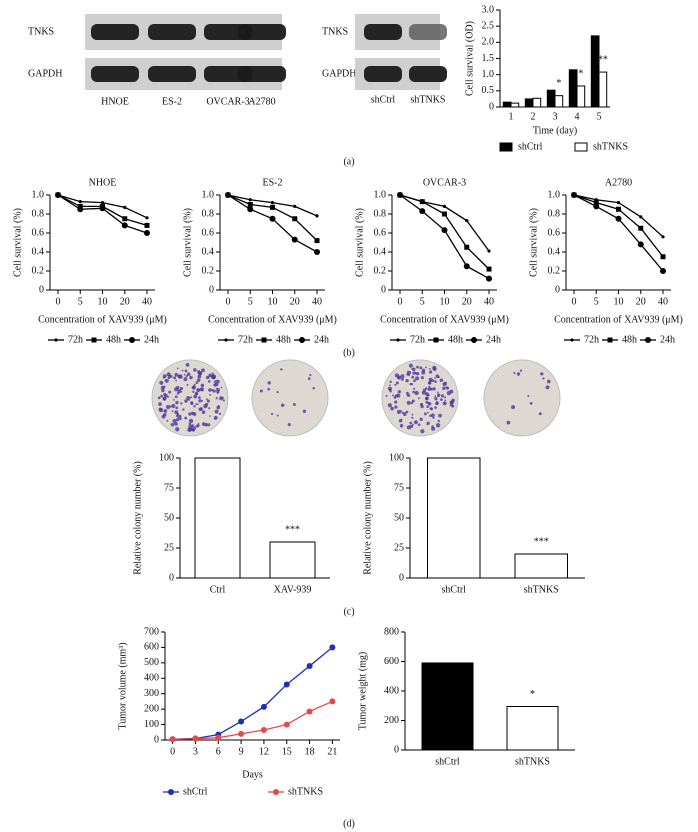 The height and width of the screenshot is (832, 698). I want to click on y-tick-label: 100, so click(396, 457).